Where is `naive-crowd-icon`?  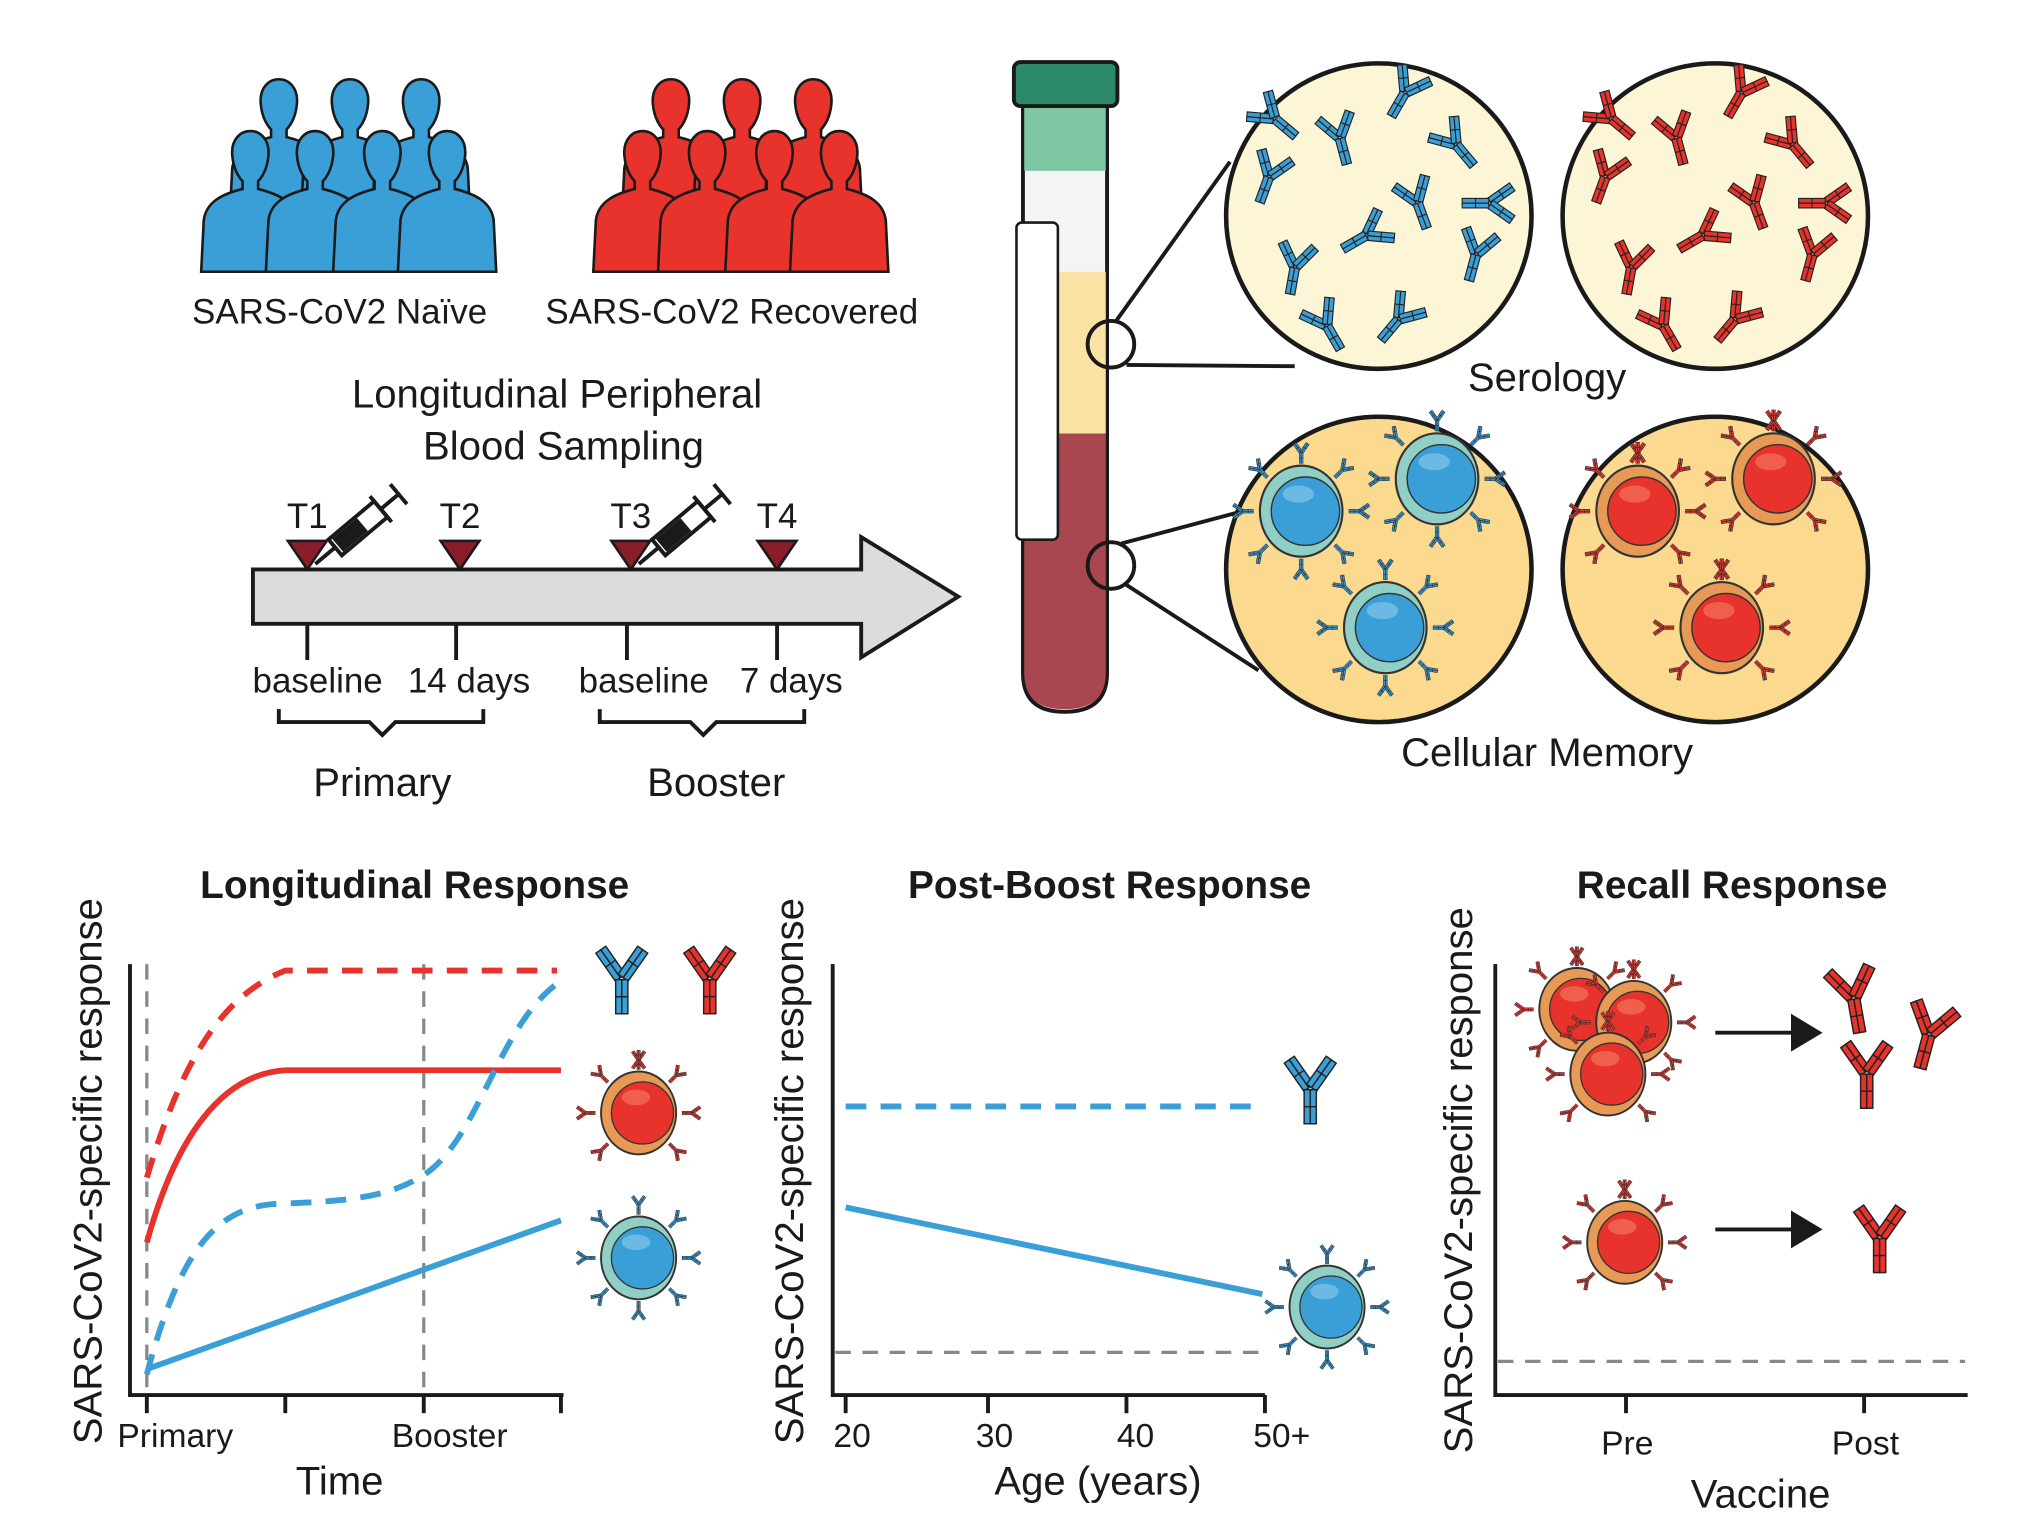 naive-crowd-icon is located at coordinates (348, 175).